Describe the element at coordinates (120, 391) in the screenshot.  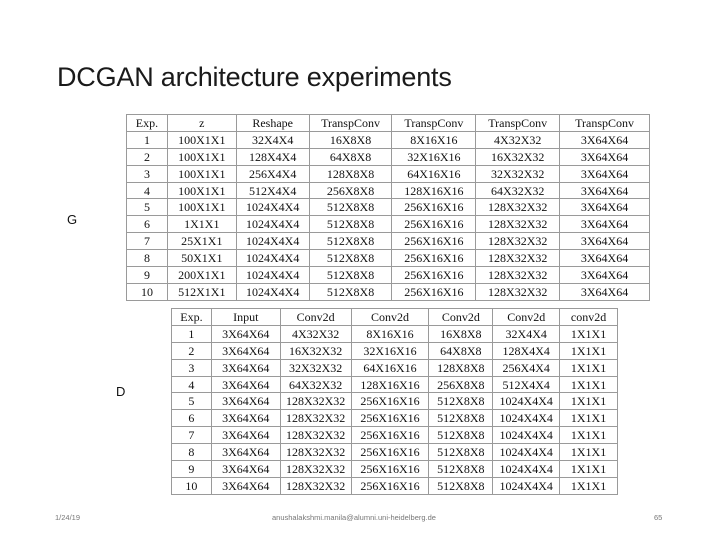
I see `discriminator-label: D` at that location.